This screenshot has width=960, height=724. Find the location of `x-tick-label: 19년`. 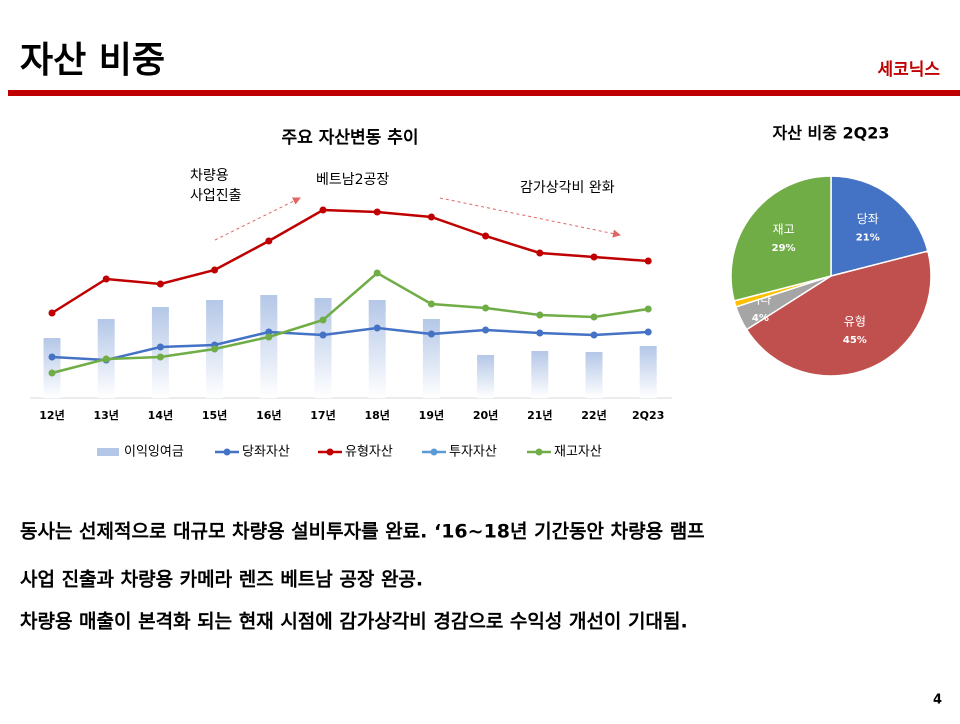

x-tick-label: 19년 is located at coordinates (431, 415).